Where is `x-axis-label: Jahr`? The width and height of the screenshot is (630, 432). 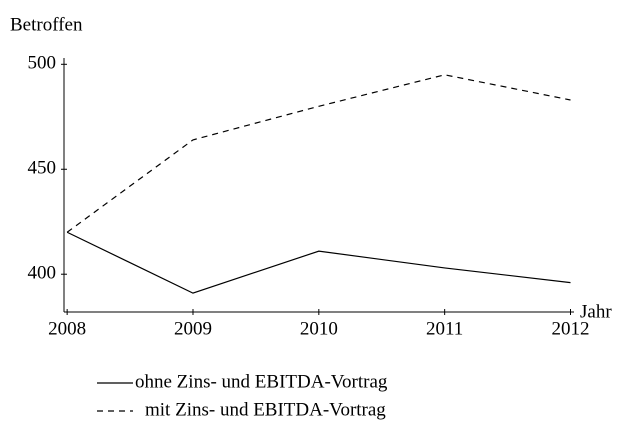 x-axis-label: Jahr is located at coordinates (596, 311).